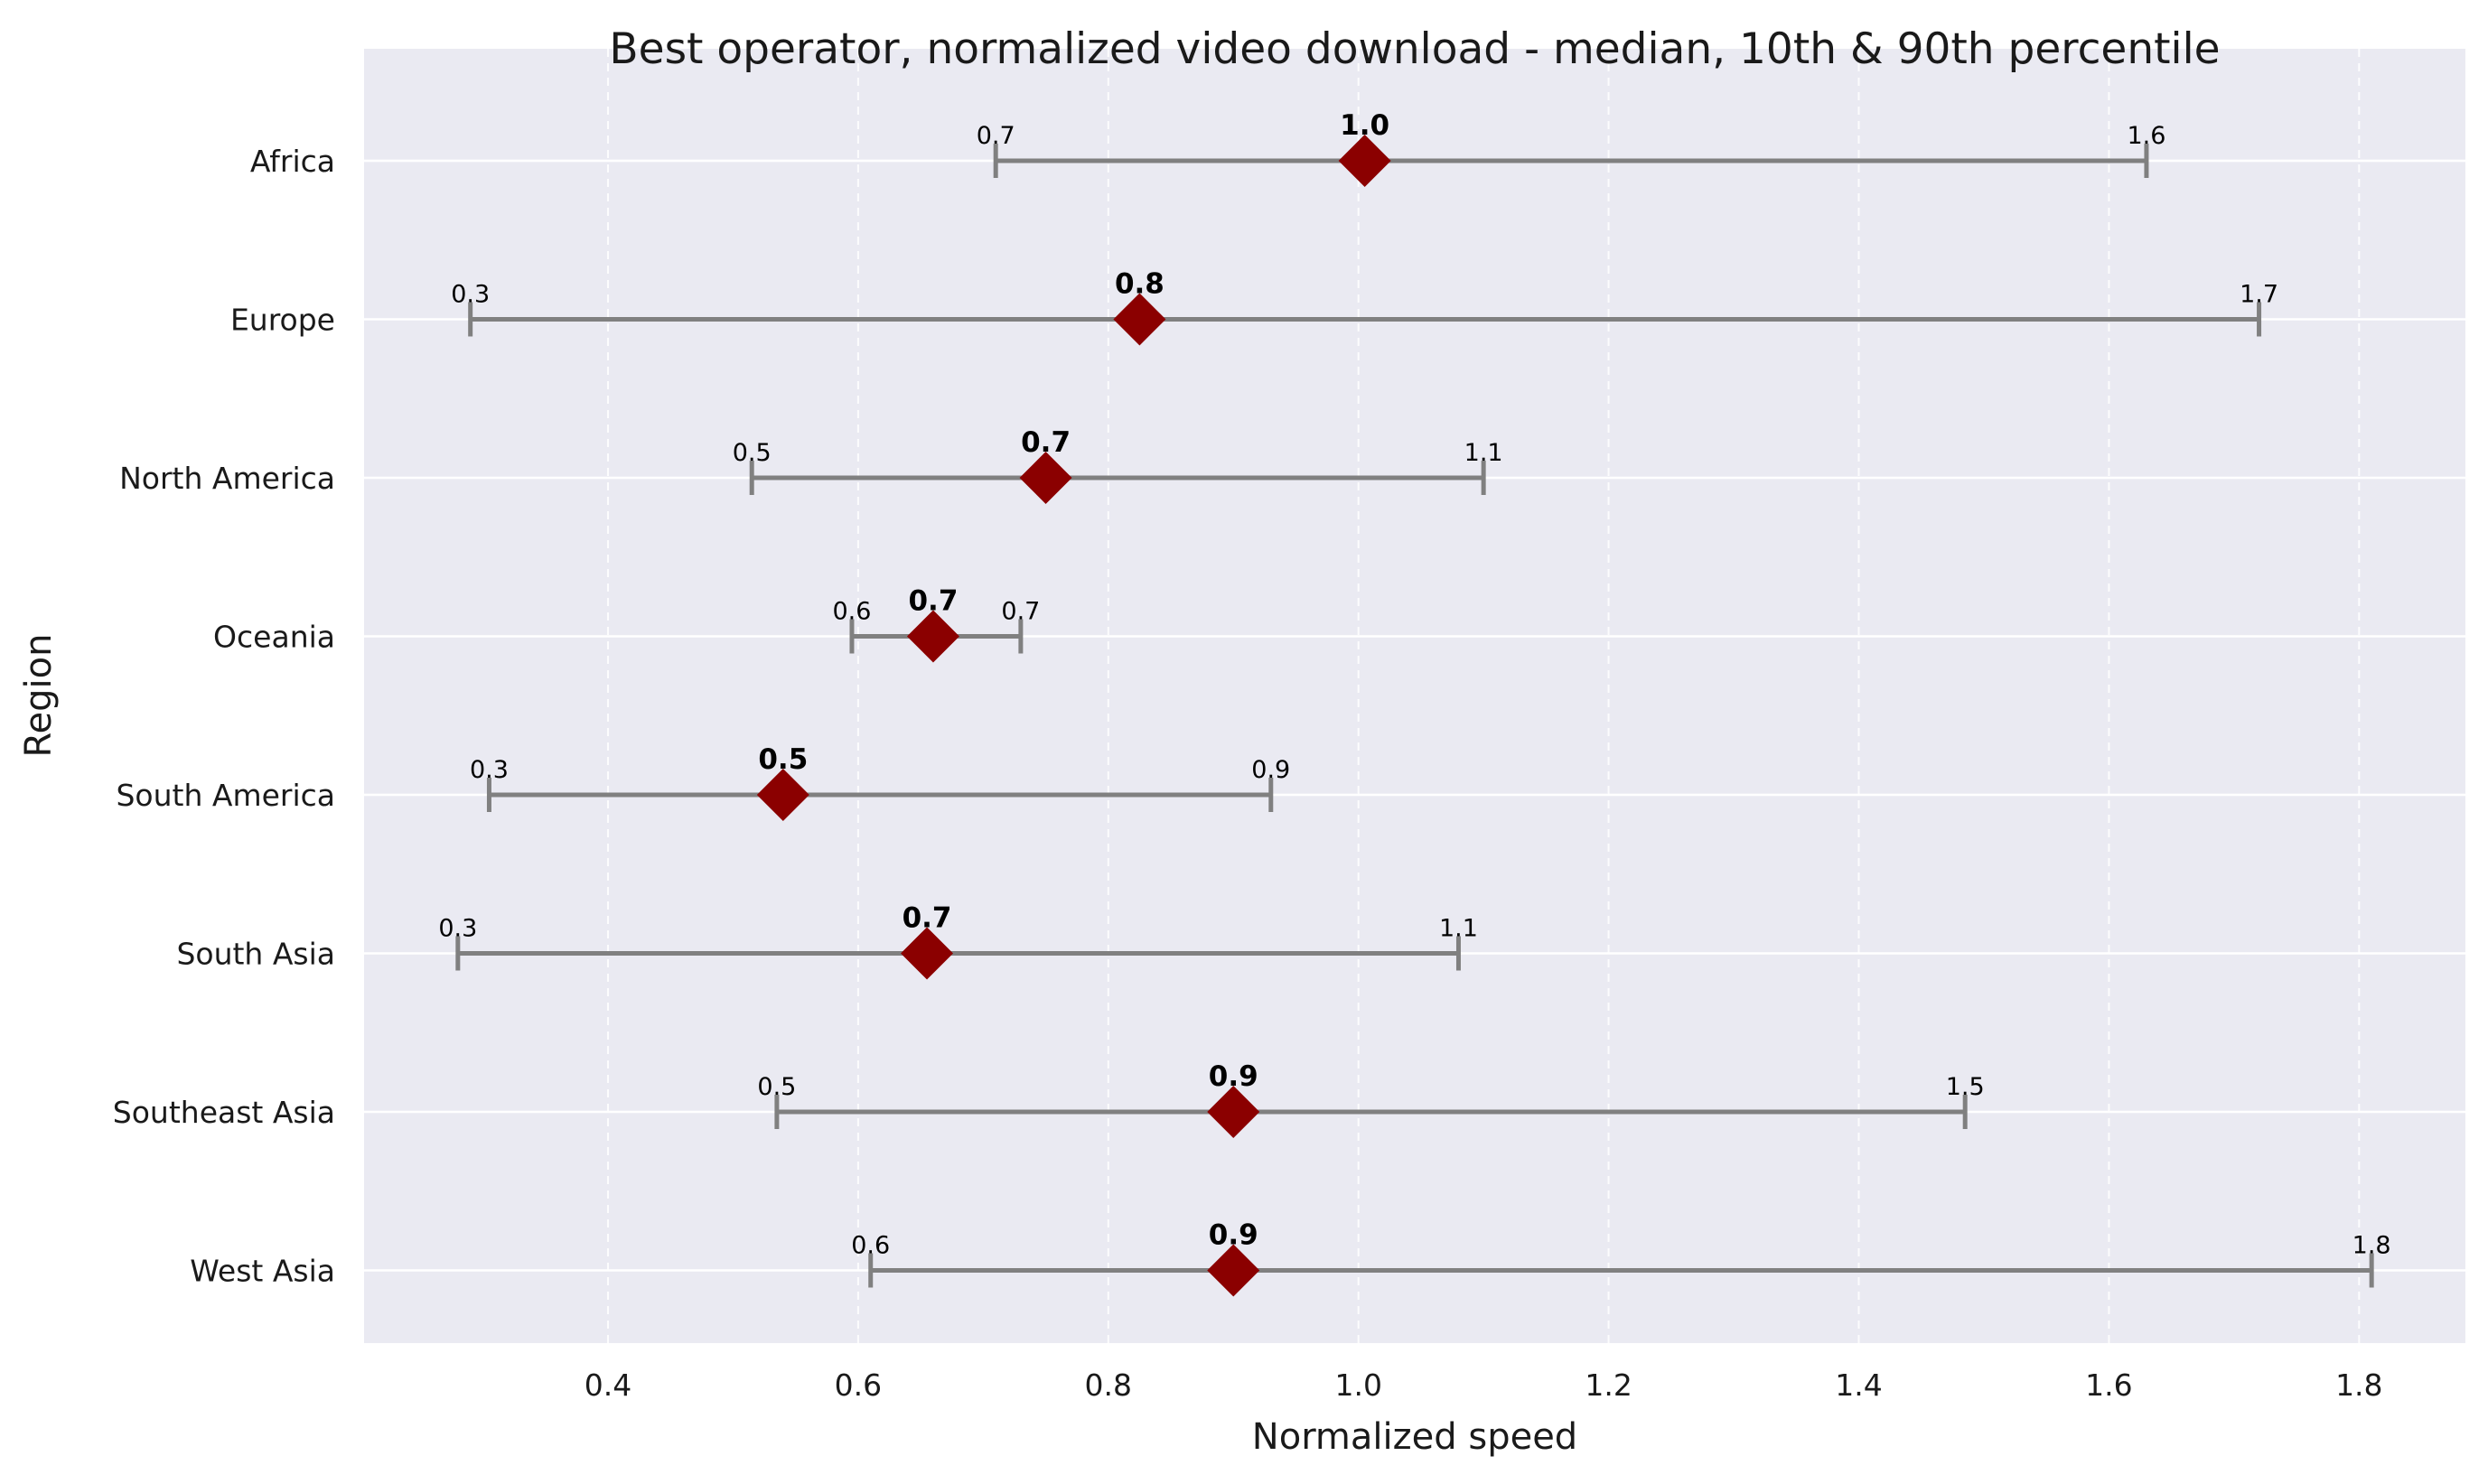  I want to click on x-tick-label: 1.6, so click(2108, 1385).